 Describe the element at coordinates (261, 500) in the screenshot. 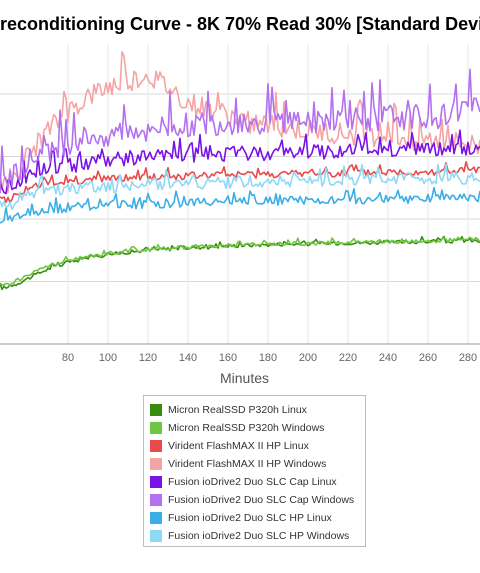

I see `legend-label: Fusion ioDrive2 Duo SLC Cap Windows` at that location.